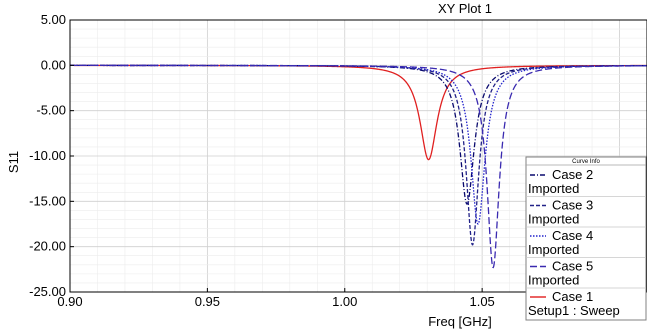 The height and width of the screenshot is (331, 647). Describe the element at coordinates (572, 296) in the screenshot. I see `legend-label: Case 1` at that location.